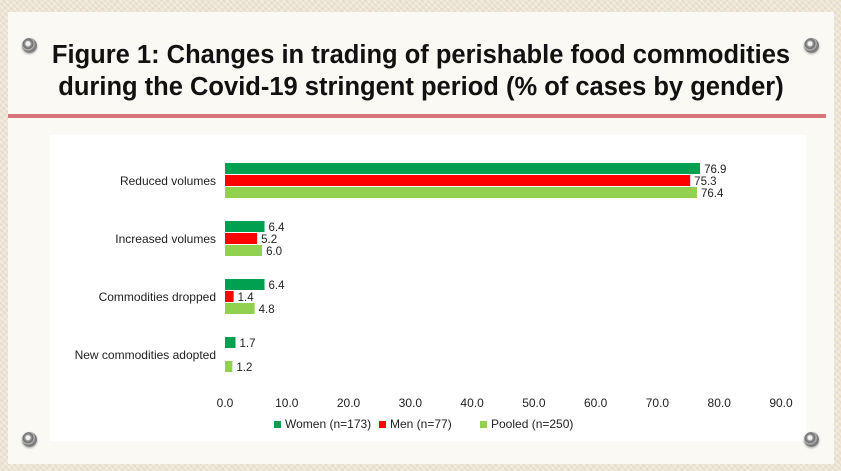 The image size is (841, 471). I want to click on category-label: Increased volumes, so click(165, 239).